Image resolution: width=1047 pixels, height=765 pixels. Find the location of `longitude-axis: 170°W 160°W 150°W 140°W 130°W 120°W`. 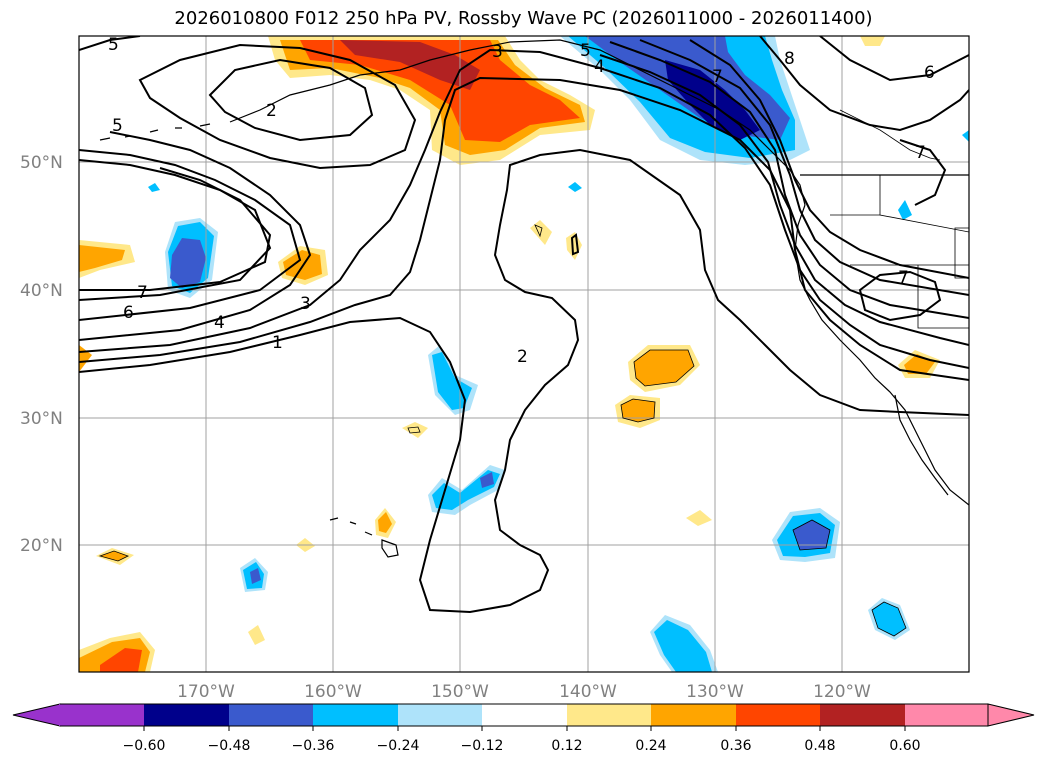

longitude-axis: 170°W 160°W 150°W 140°W 130°W 120°W is located at coordinates (524, 692).